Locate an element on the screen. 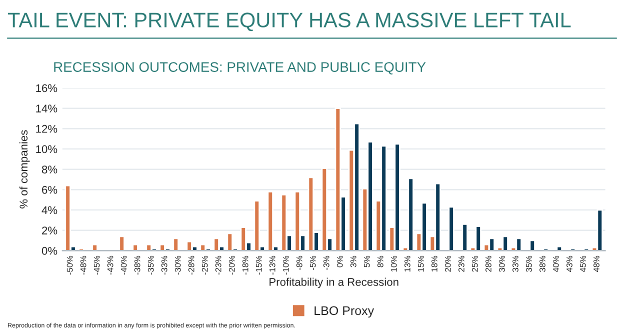  x-tick-label: -13% is located at coordinates (272, 265).